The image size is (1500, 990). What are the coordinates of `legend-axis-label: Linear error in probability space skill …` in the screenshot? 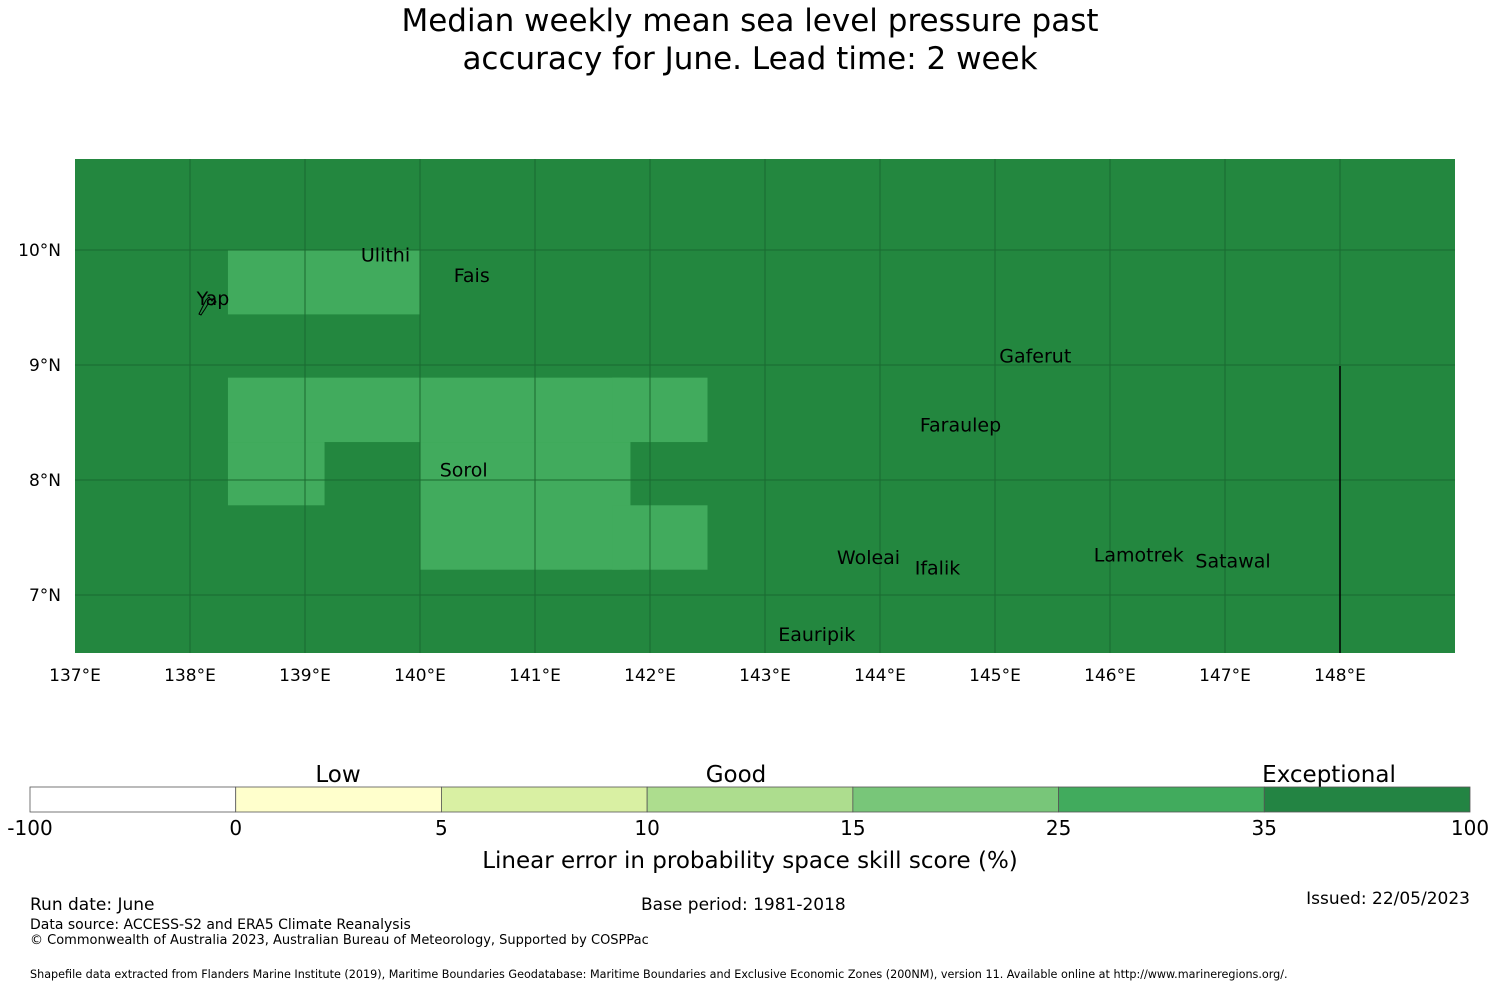 It's located at (750, 861).